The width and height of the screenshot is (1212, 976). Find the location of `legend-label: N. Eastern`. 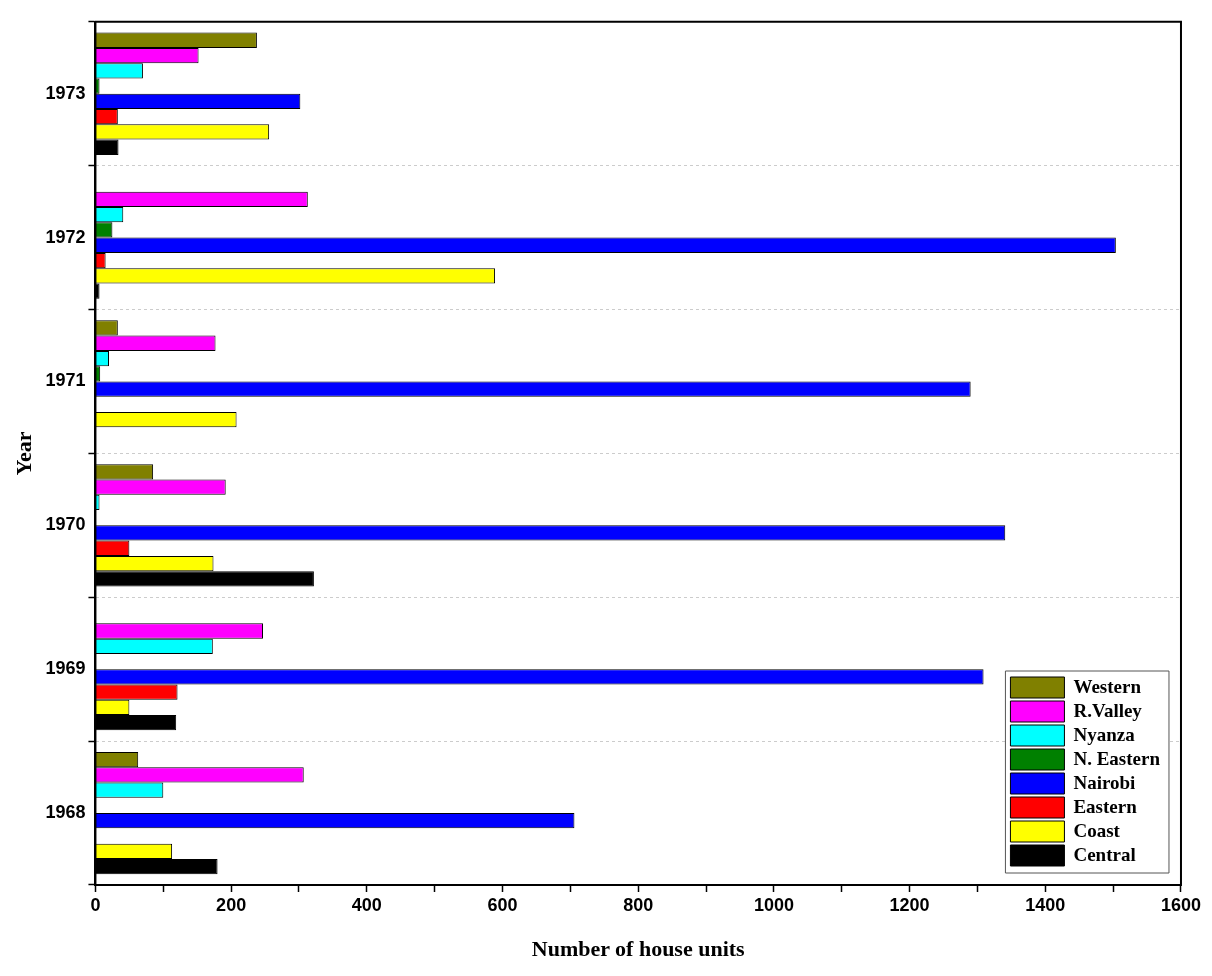

legend-label: N. Eastern is located at coordinates (1117, 758).